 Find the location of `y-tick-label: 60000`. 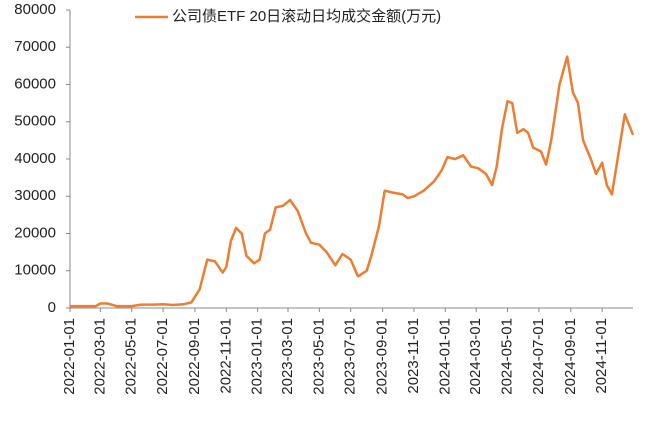

y-tick-label: 60000 is located at coordinates (35, 83).